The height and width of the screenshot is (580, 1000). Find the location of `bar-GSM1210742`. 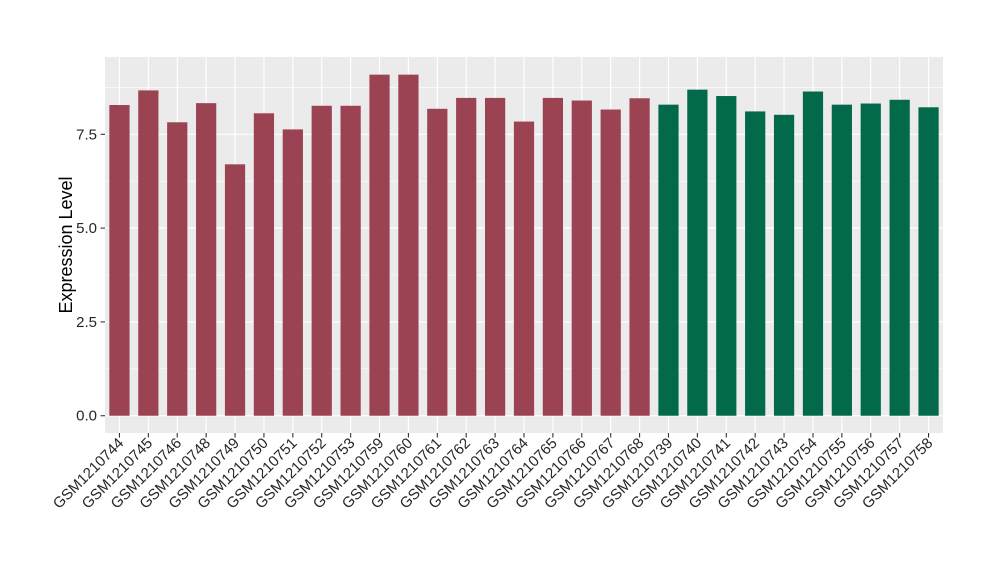

bar-GSM1210742 is located at coordinates (755, 263).